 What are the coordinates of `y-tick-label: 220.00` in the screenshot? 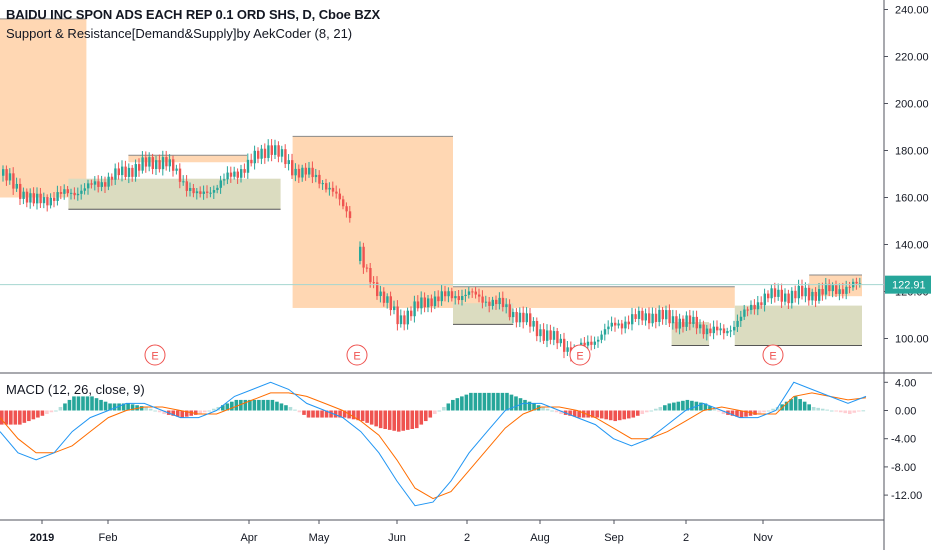 It's located at (912, 58).